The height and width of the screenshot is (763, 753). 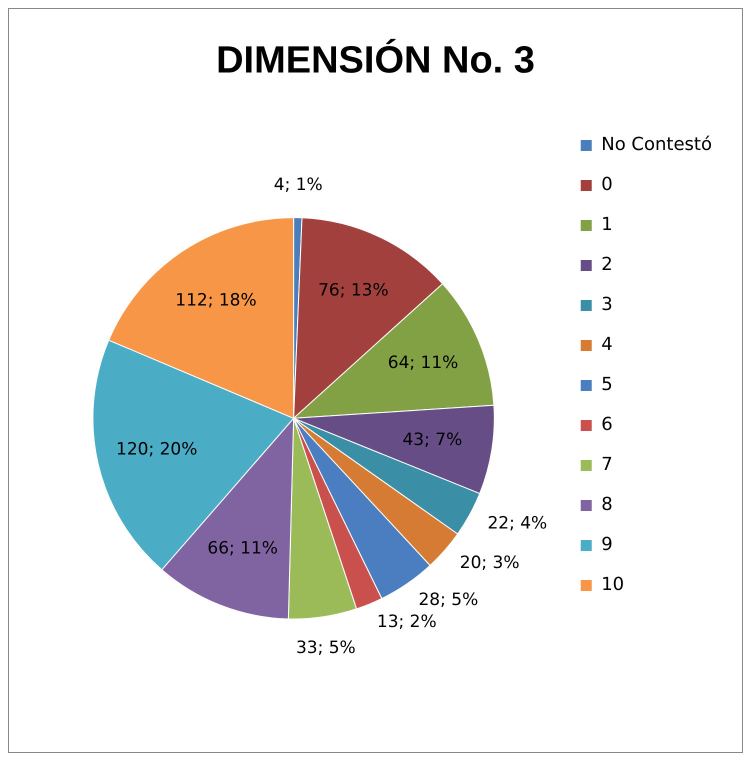 I want to click on legend-label: 5, so click(x=607, y=385).